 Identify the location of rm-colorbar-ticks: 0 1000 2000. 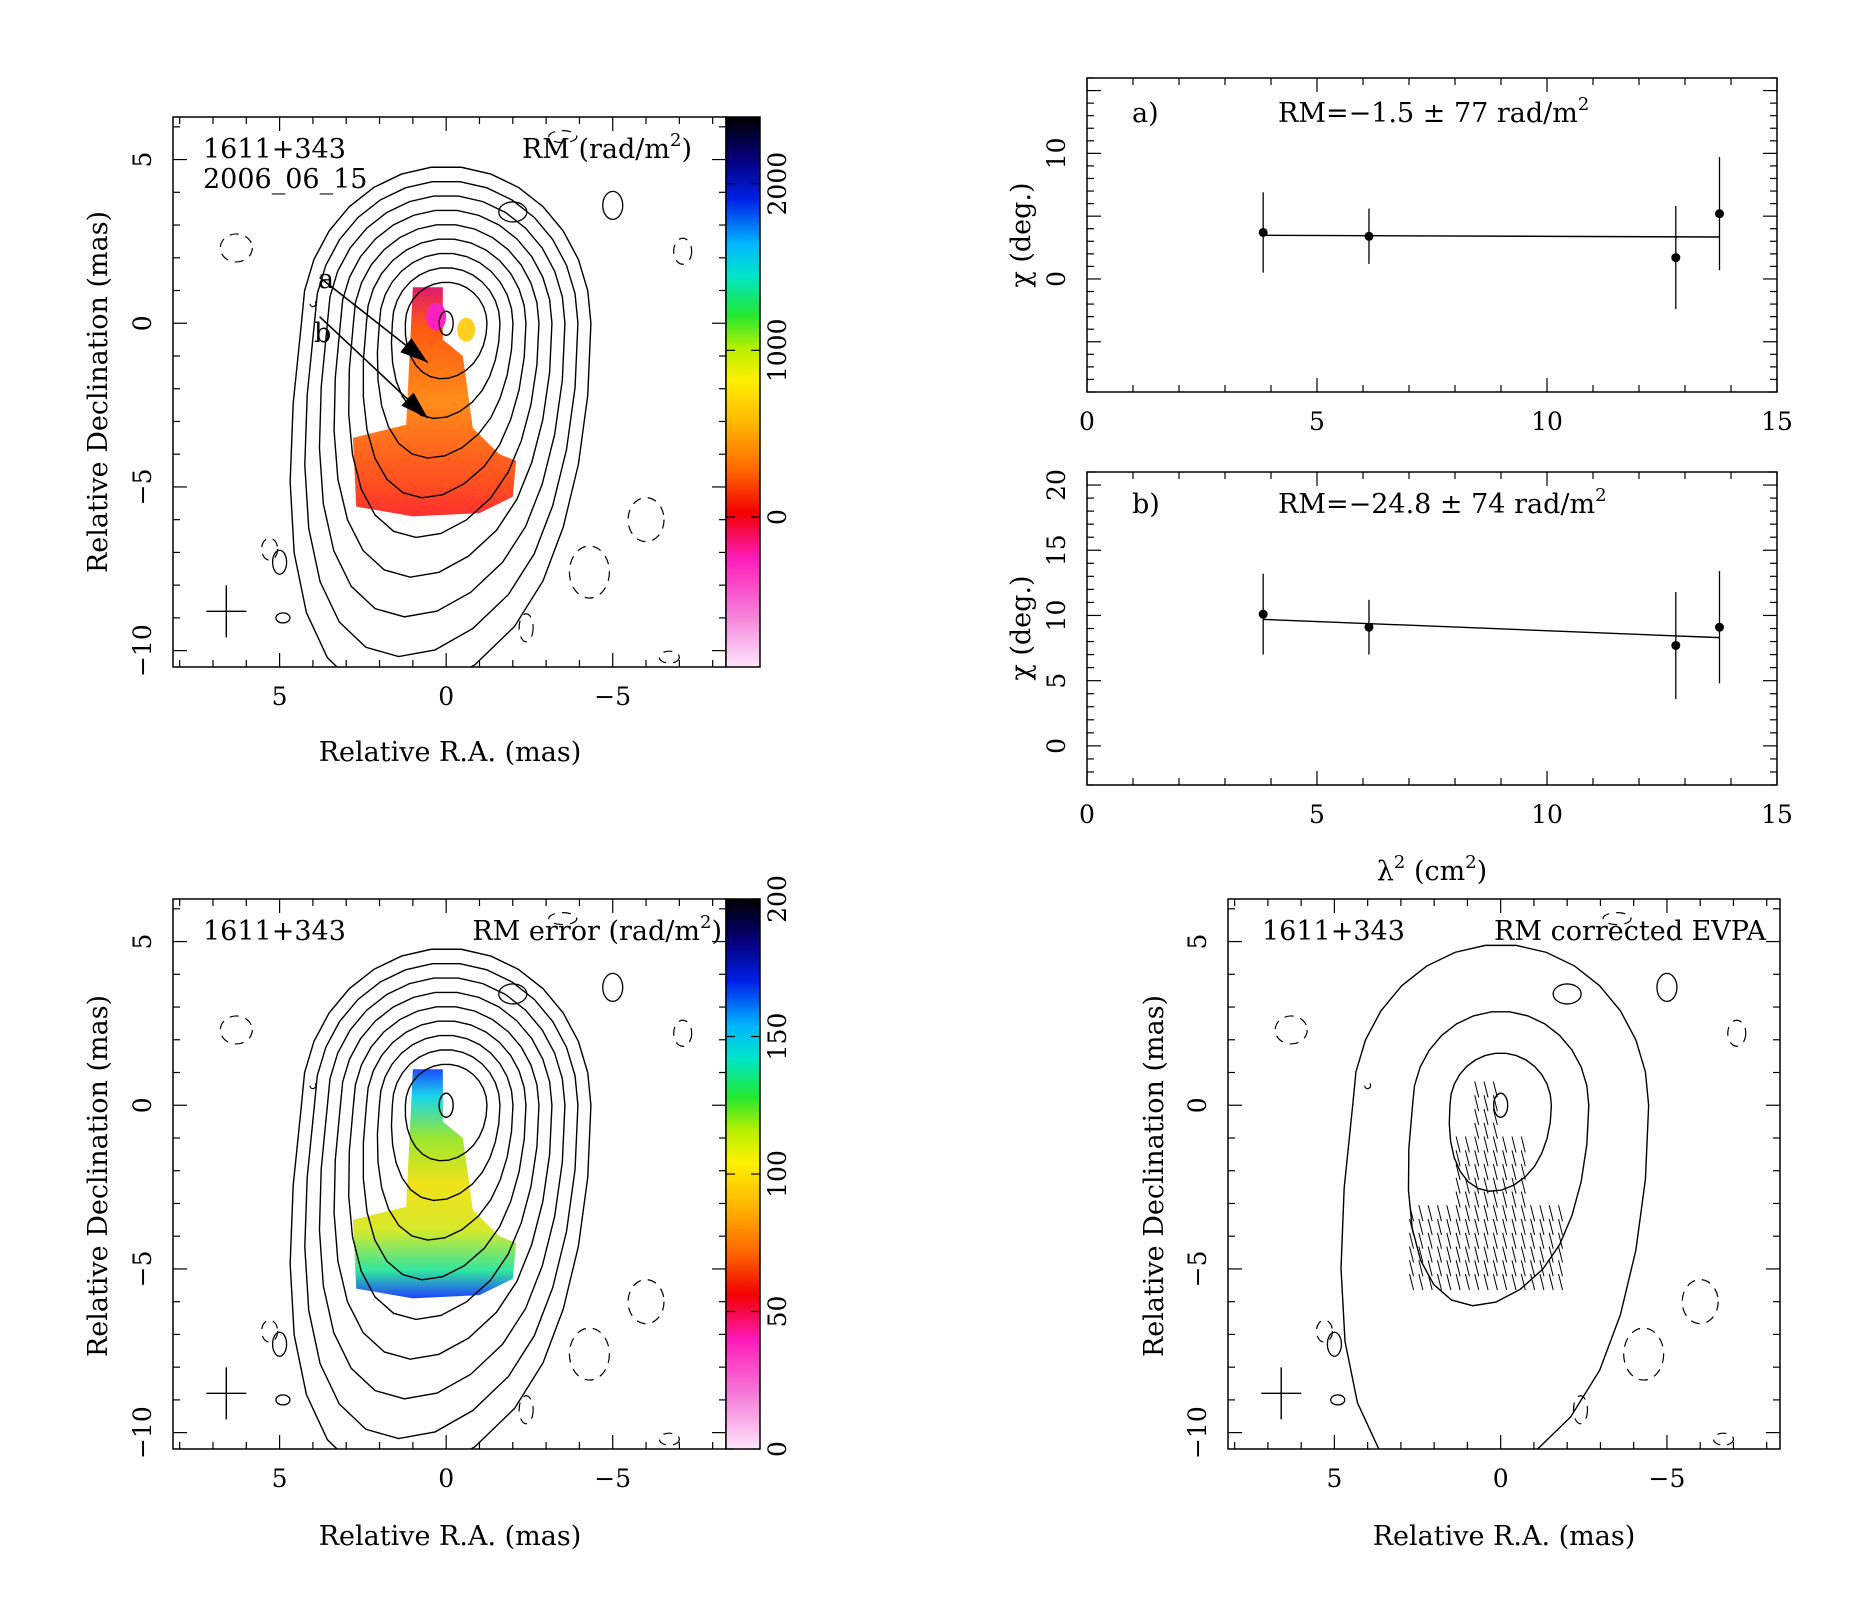
(759, 338).